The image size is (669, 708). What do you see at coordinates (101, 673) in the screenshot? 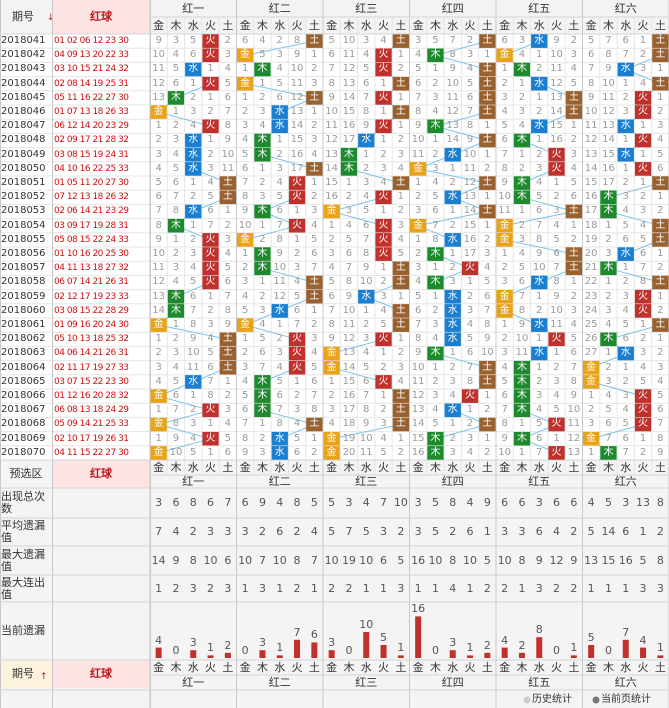
I see `red-ball-footer: 红球` at bounding box center [101, 673].